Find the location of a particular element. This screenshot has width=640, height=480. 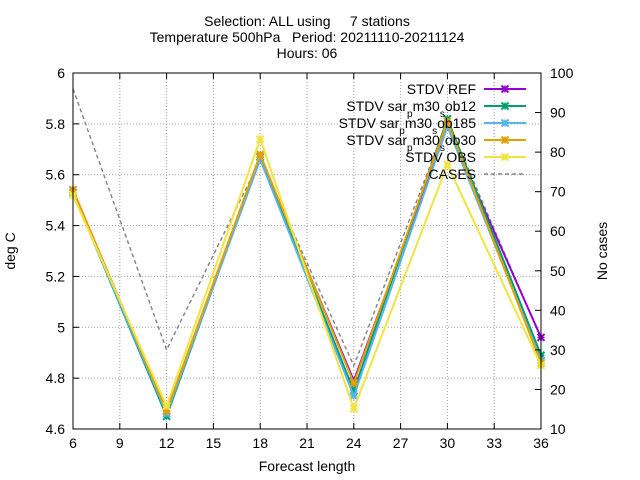

x-tick-label: 6 is located at coordinates (73, 443).